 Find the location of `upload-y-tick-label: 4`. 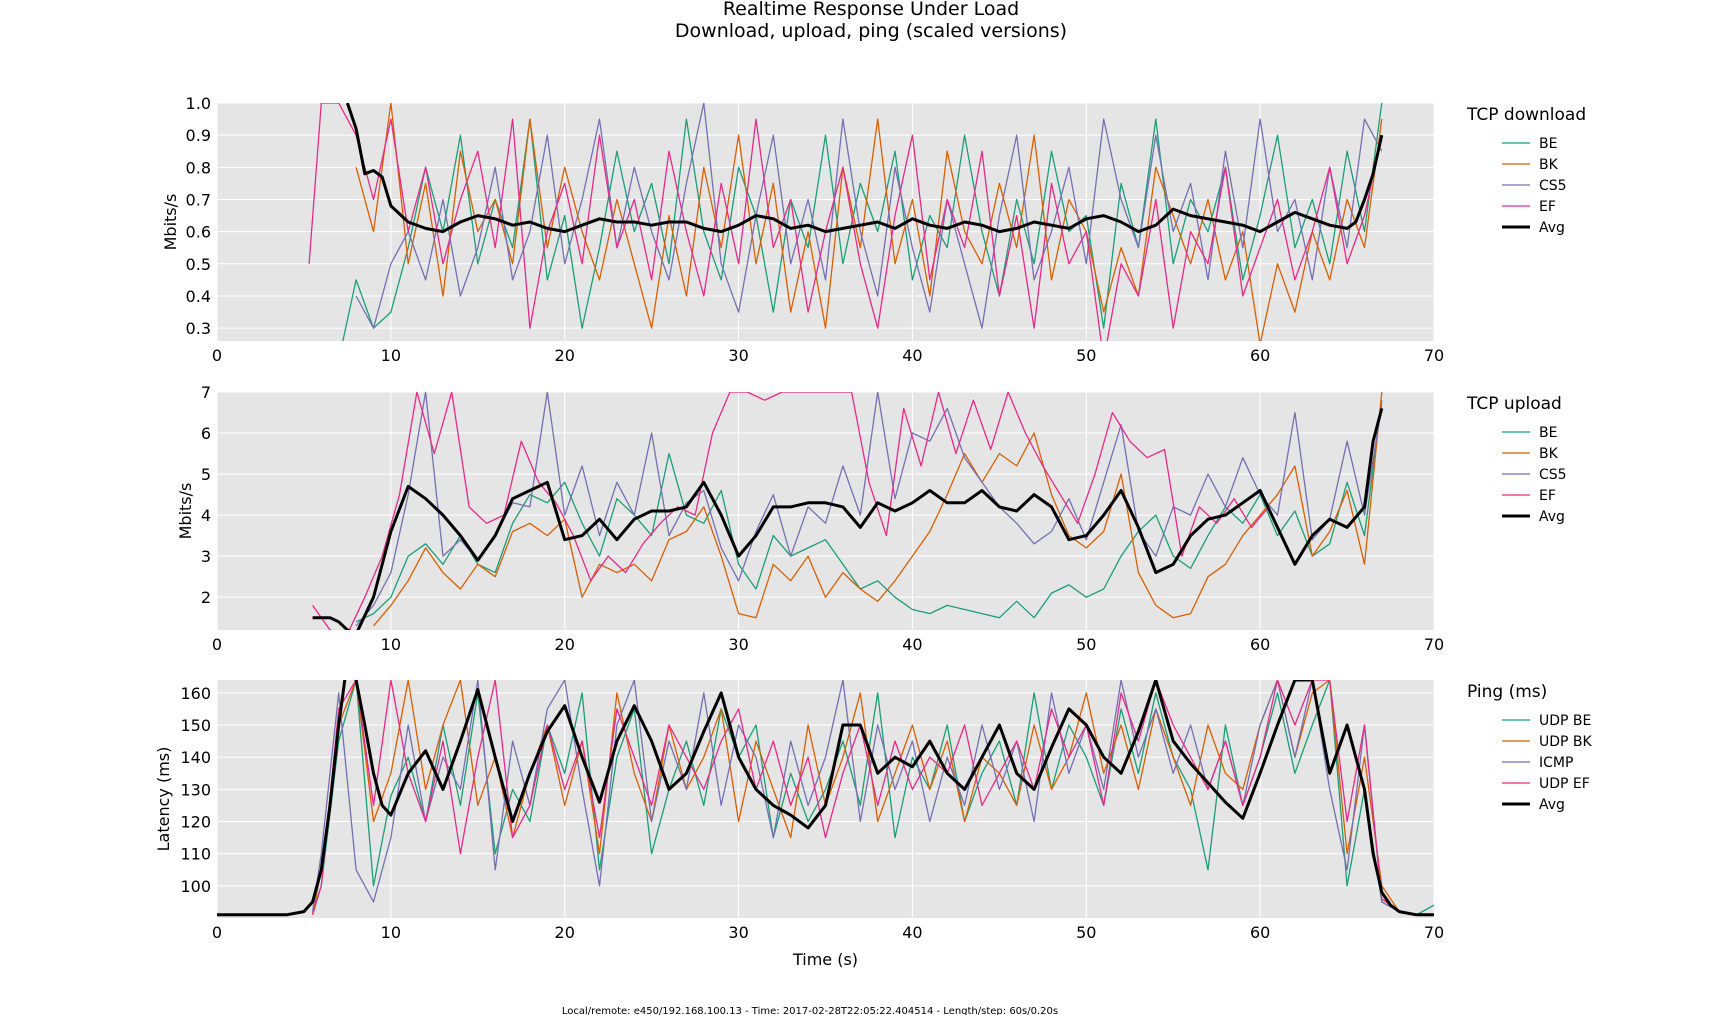

upload-y-tick-label: 4 is located at coordinates (206, 515).